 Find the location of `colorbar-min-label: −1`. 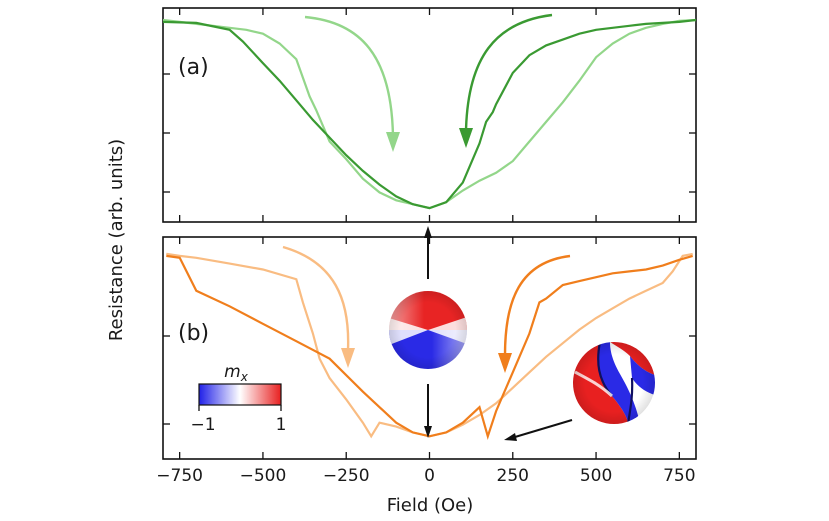

colorbar-min-label: −1 is located at coordinates (202, 425).